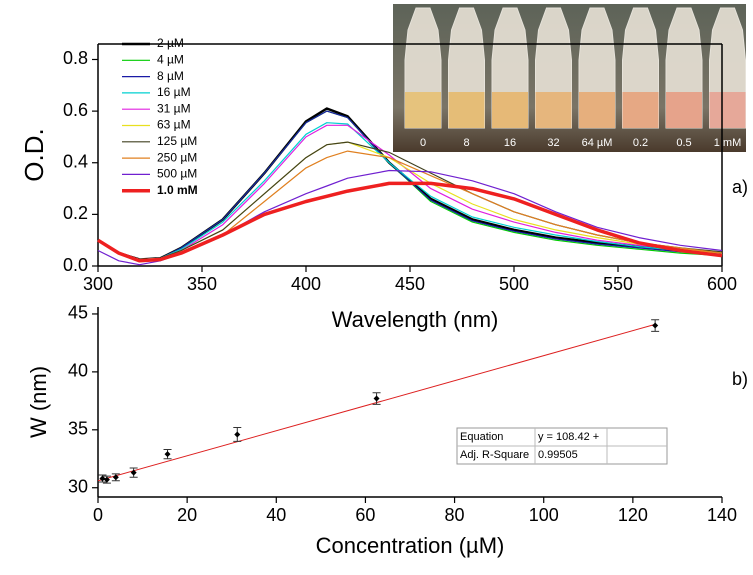 This screenshot has height=575, width=753. I want to click on x-tick-label: 600, so click(722, 284).